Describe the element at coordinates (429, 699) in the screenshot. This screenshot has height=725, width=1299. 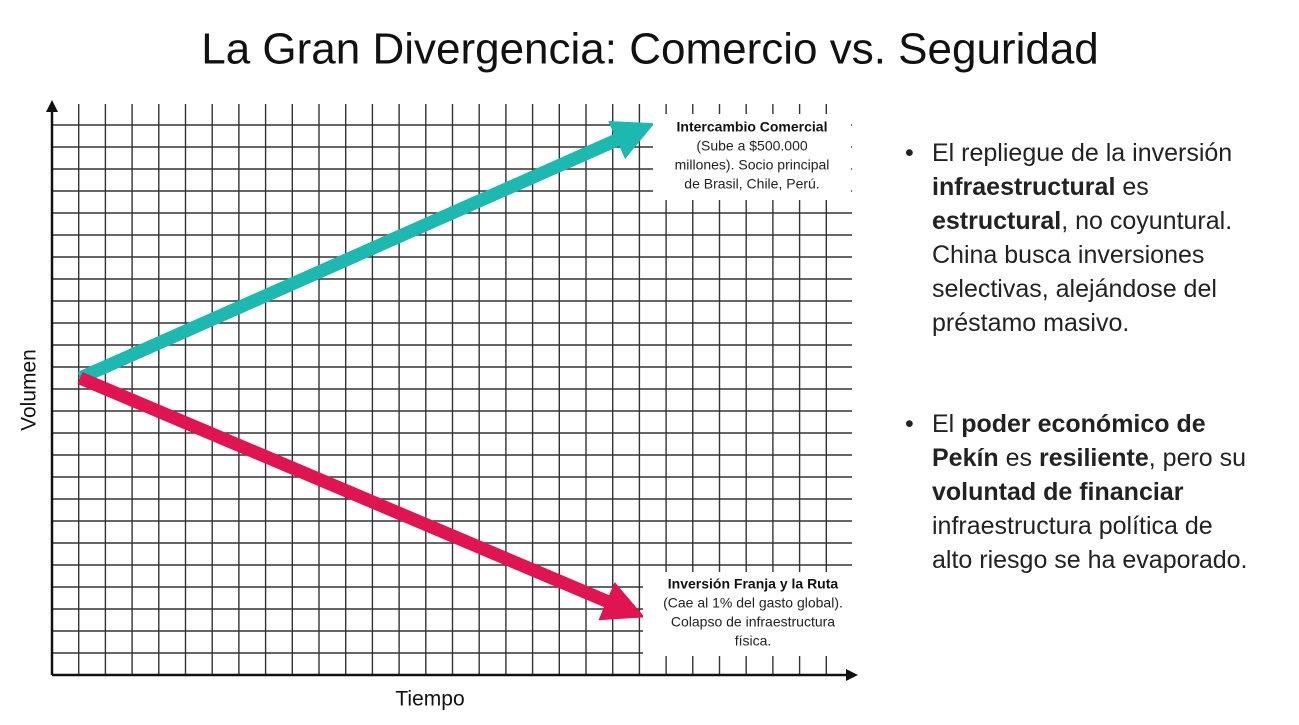
I see `x-axis-label: Tiempo` at that location.